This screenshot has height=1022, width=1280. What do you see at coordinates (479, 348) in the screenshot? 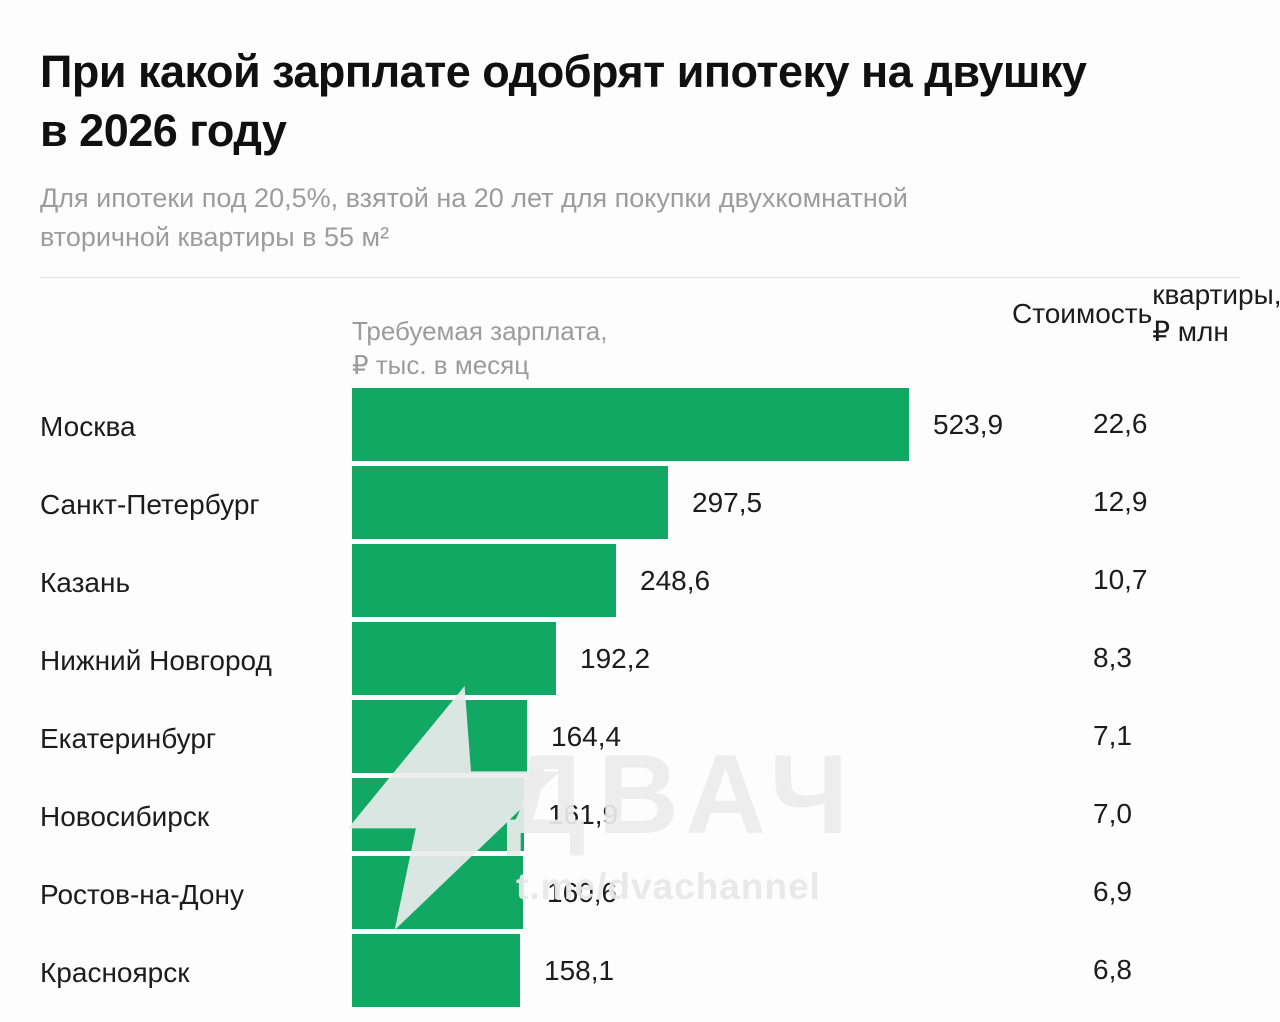
I see `salary-column-header: Требуемая зарплата, ₽ тыс. в месяц` at bounding box center [479, 348].